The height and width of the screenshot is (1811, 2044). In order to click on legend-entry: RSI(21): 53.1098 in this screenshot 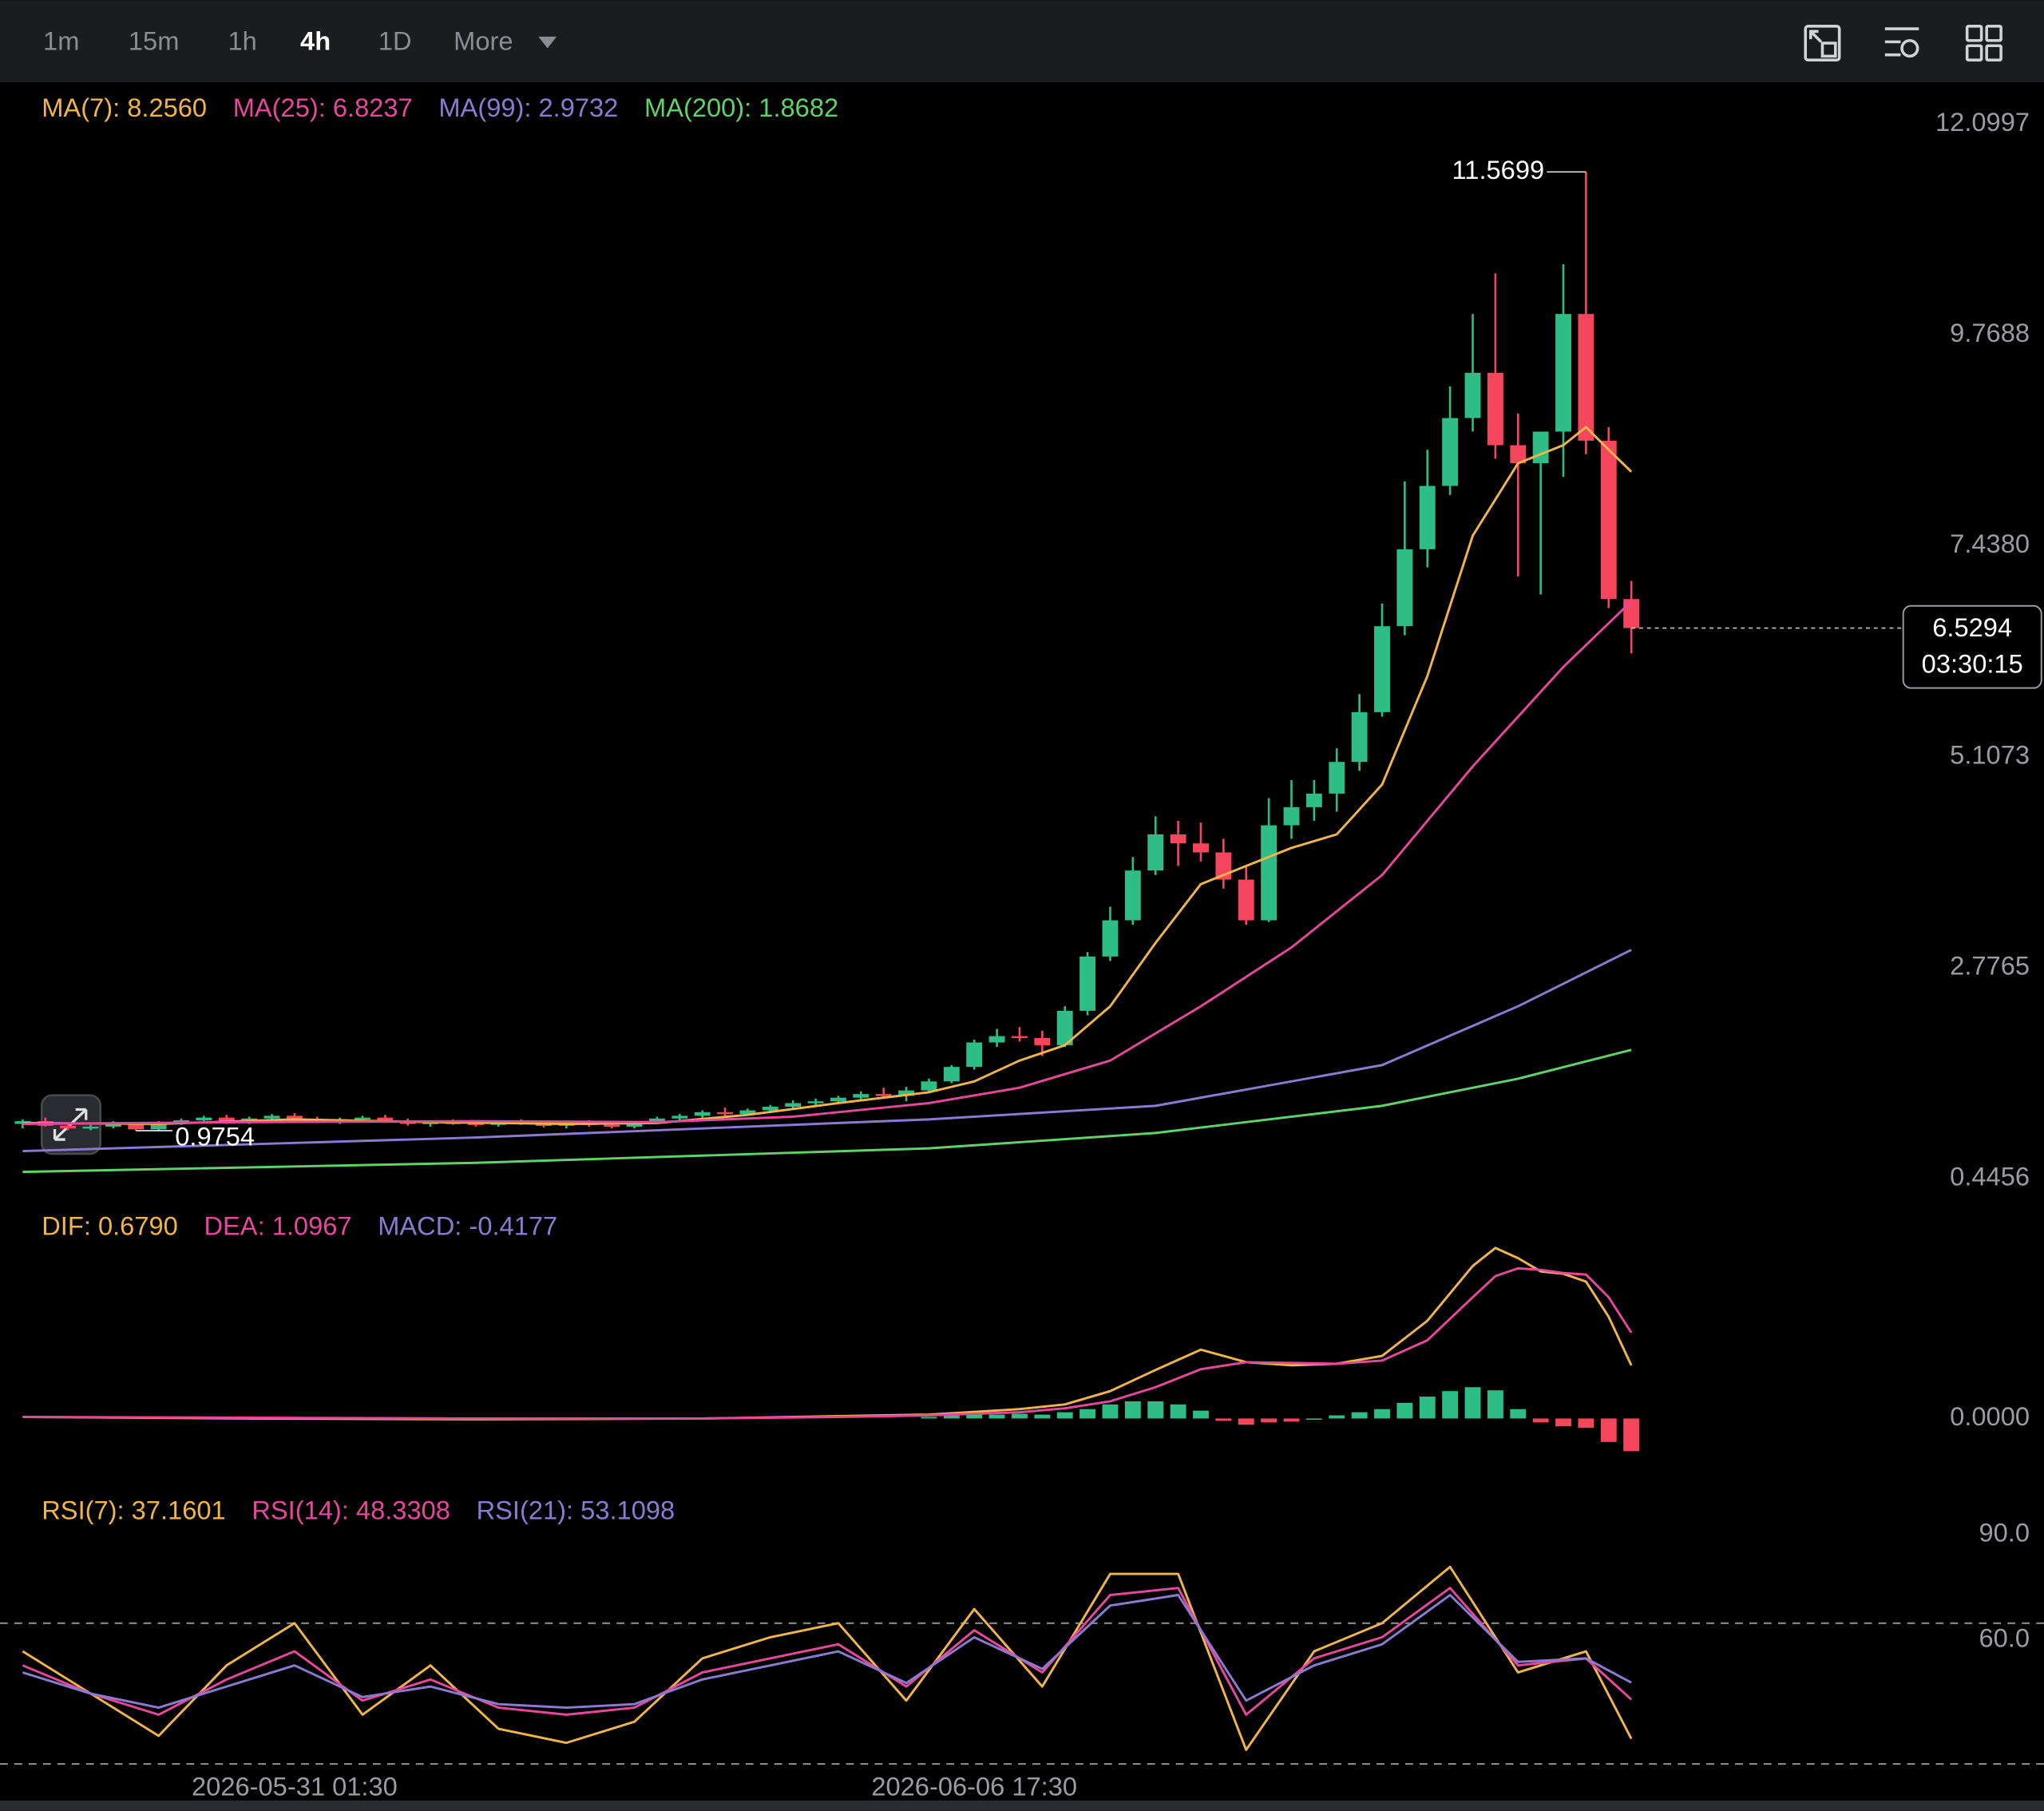, I will do `click(576, 1510)`.